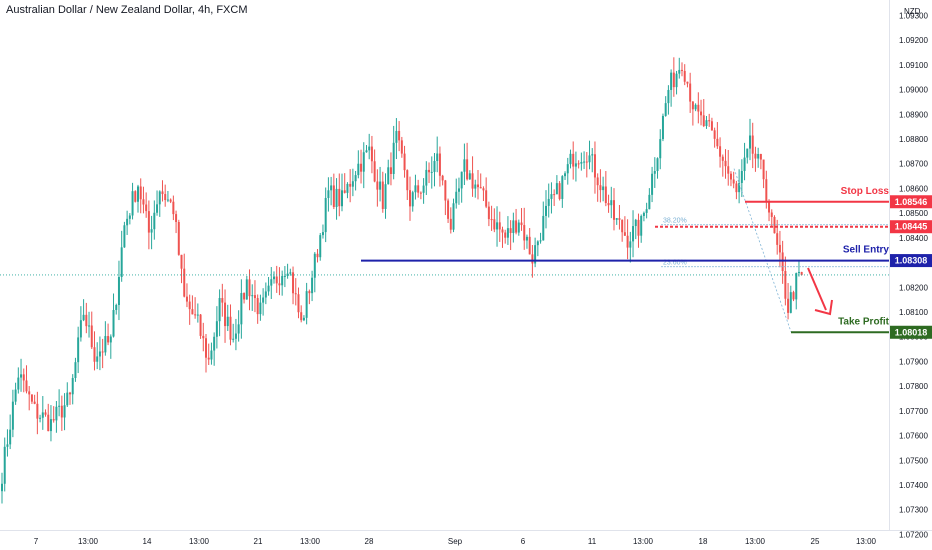 This screenshot has height=550, width=932. What do you see at coordinates (36, 541) in the screenshot?
I see `time-tick-label: 7` at bounding box center [36, 541].